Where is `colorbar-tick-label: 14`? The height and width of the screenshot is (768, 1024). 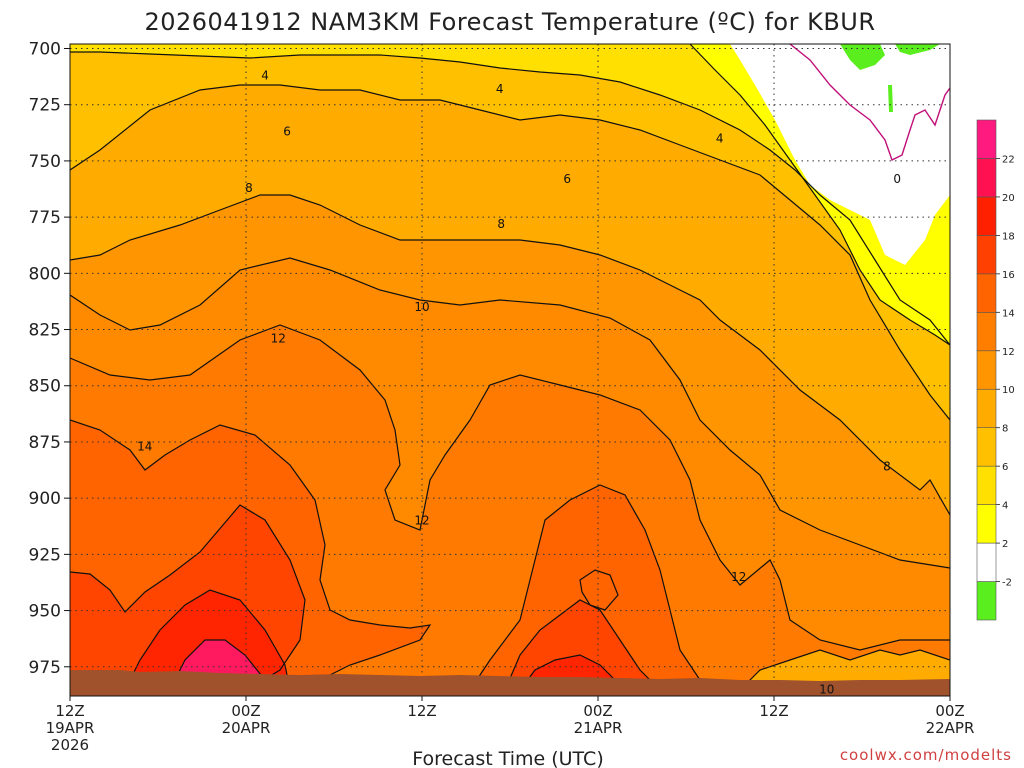 colorbar-tick-label: 14 is located at coordinates (1008, 313).